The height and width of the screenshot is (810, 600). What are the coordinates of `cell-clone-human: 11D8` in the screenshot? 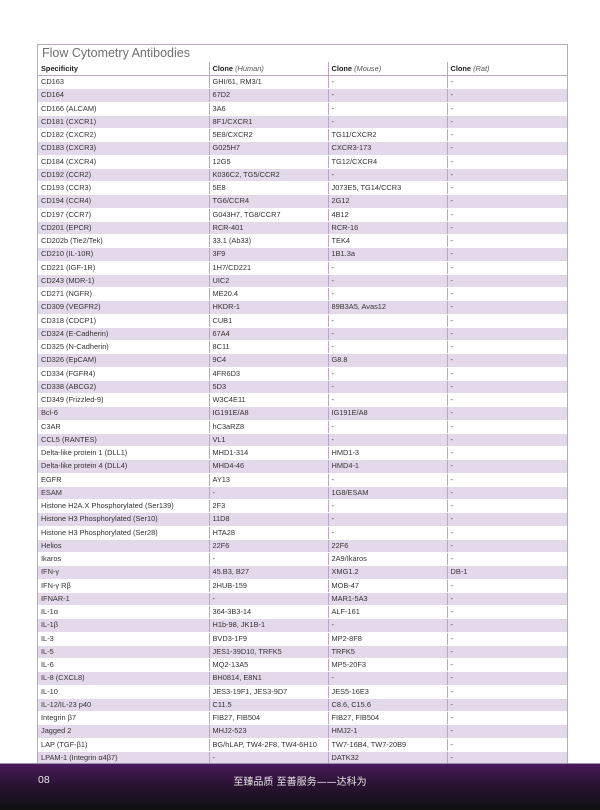 It's located at (268, 519).